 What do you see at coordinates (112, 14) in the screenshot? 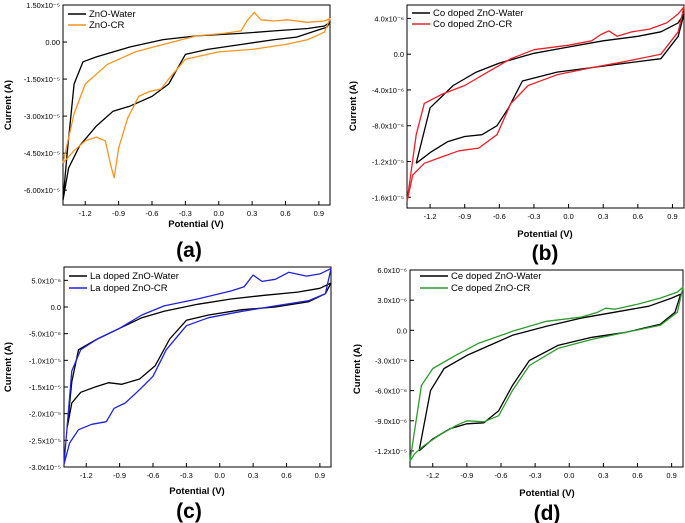
I see `legend-label-1: ZnO-Water` at bounding box center [112, 14].